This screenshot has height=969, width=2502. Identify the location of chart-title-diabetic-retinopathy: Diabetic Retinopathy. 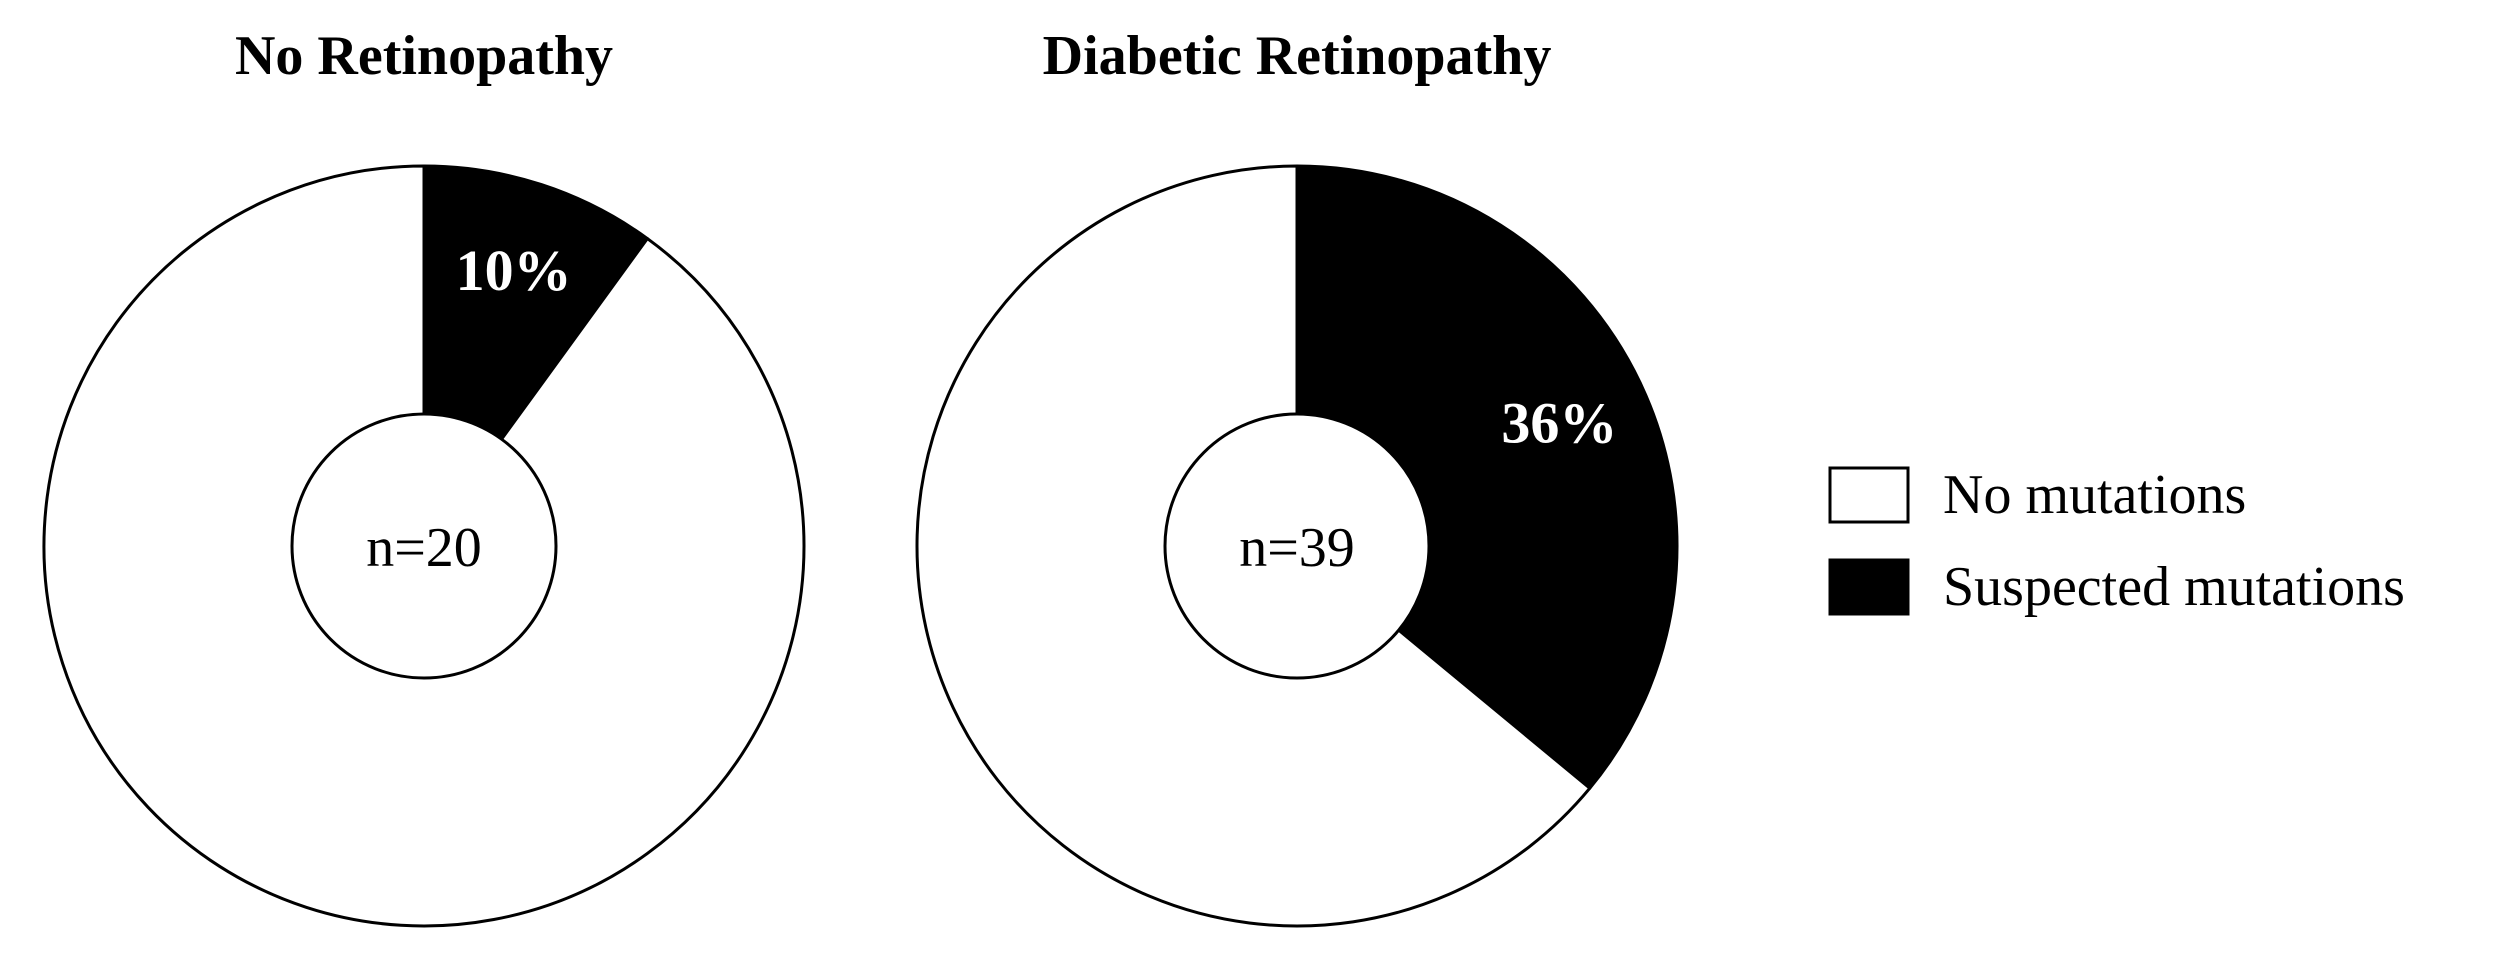
(1297, 56).